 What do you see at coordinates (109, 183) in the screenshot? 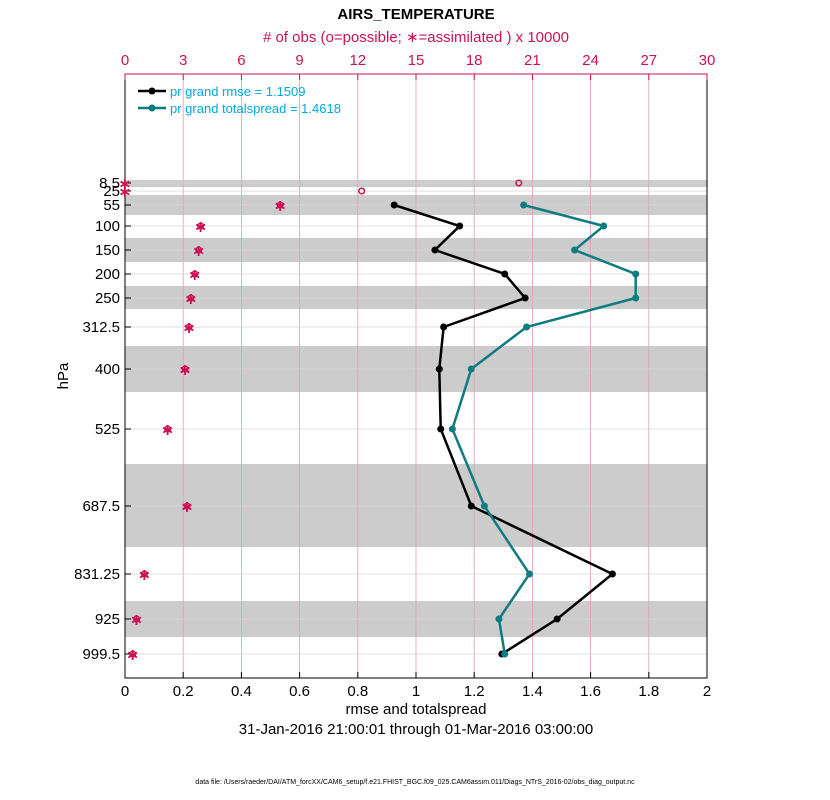
I see `y-tick-label: 8.5` at bounding box center [109, 183].